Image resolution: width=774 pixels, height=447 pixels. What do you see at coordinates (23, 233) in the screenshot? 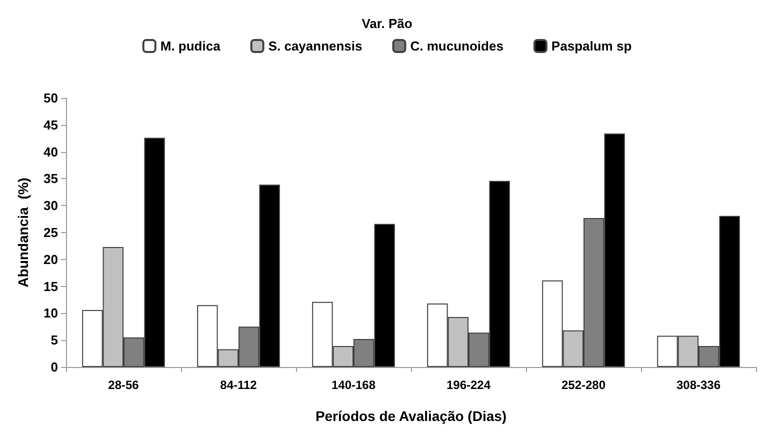
I see `y-axis-title: Abundancia (%)` at bounding box center [23, 233].